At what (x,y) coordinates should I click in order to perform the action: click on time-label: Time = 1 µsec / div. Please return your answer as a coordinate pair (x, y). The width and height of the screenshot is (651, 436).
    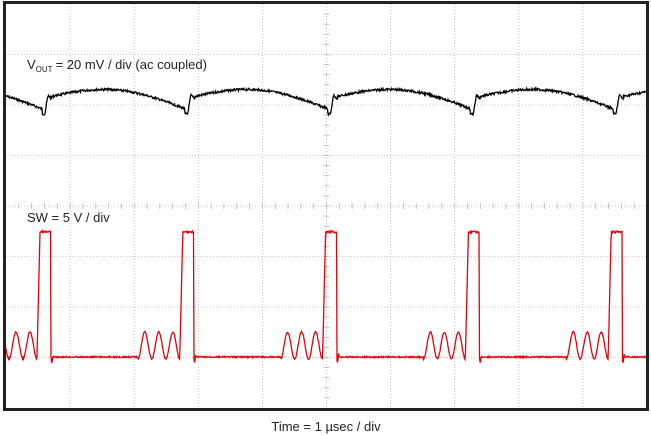
    Looking at the image, I should click on (326, 426).